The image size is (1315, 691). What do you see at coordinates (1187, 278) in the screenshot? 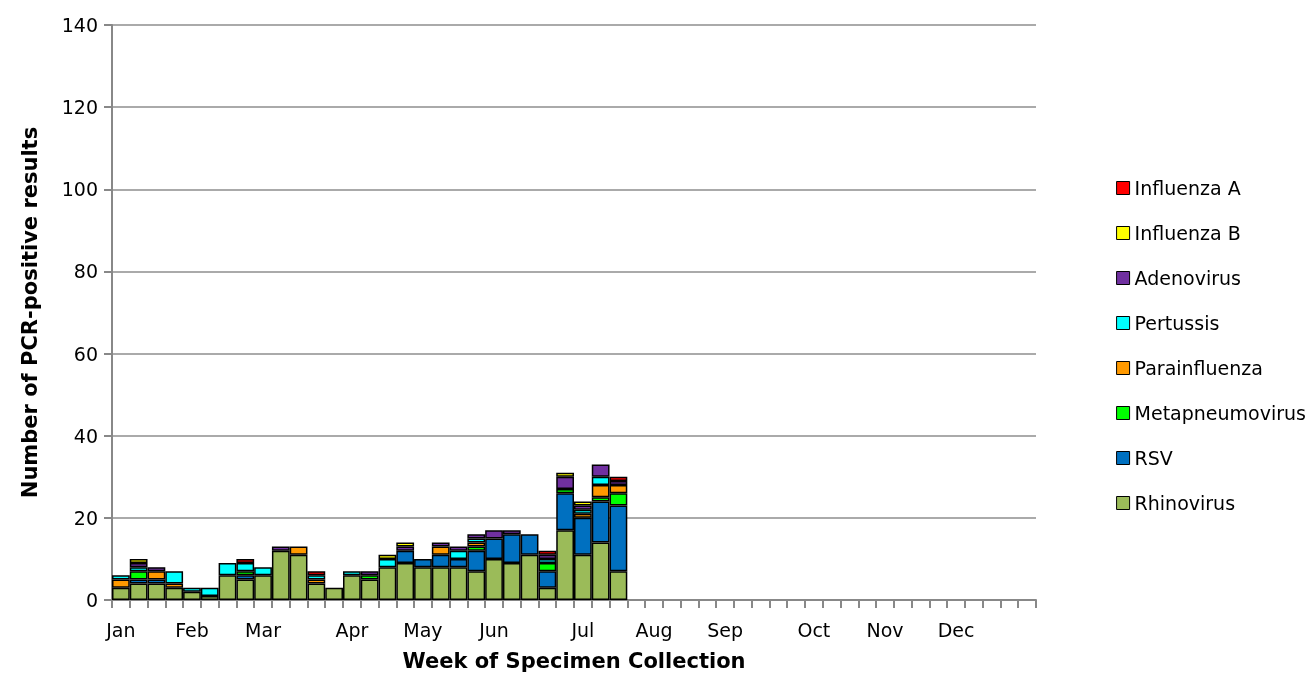
I see `legend-label: Adenovirus` at bounding box center [1187, 278].